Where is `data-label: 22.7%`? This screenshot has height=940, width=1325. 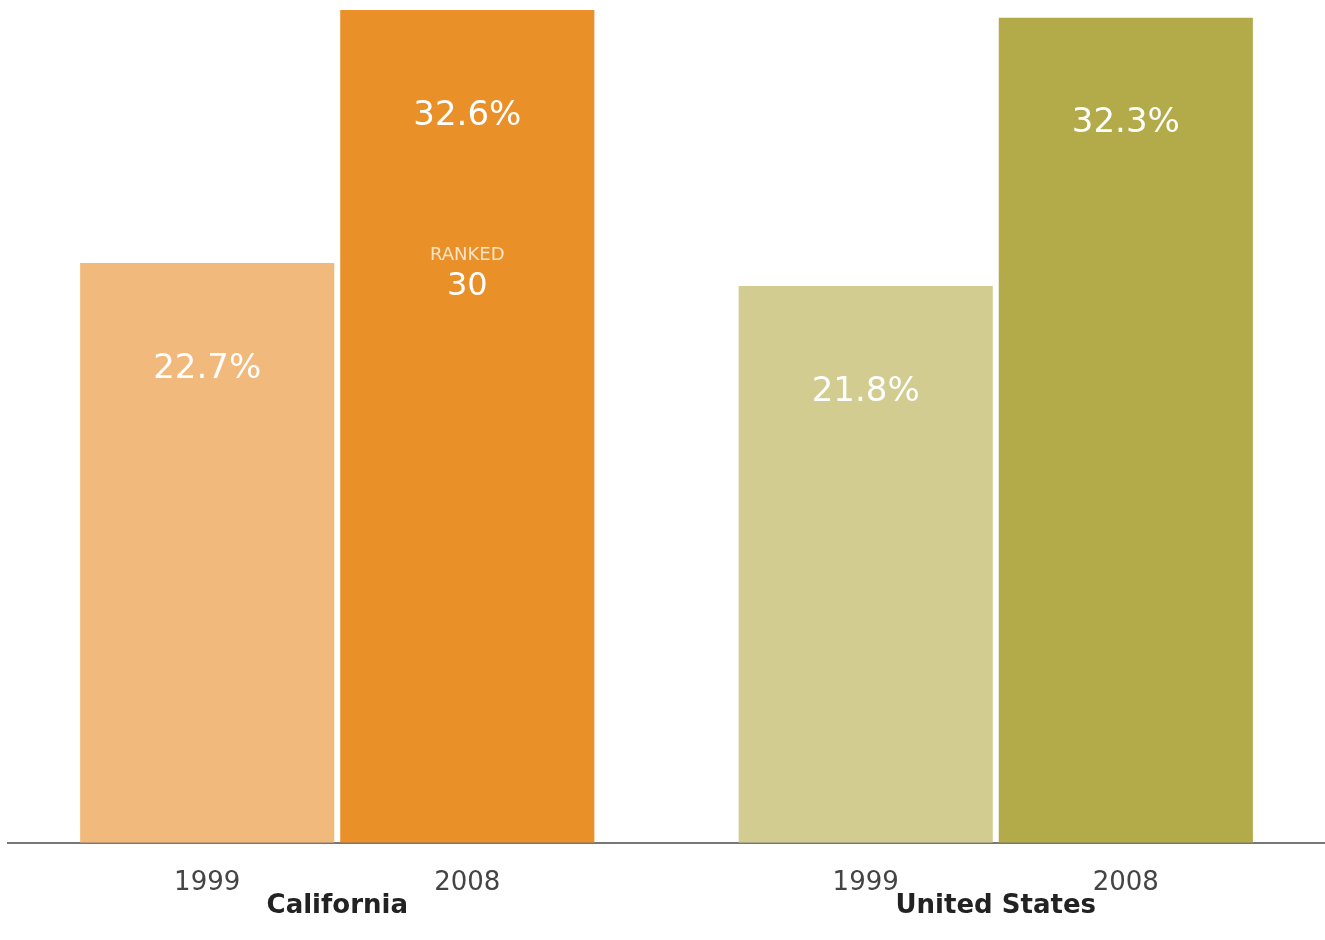
data-label: 22.7% is located at coordinates (207, 365).